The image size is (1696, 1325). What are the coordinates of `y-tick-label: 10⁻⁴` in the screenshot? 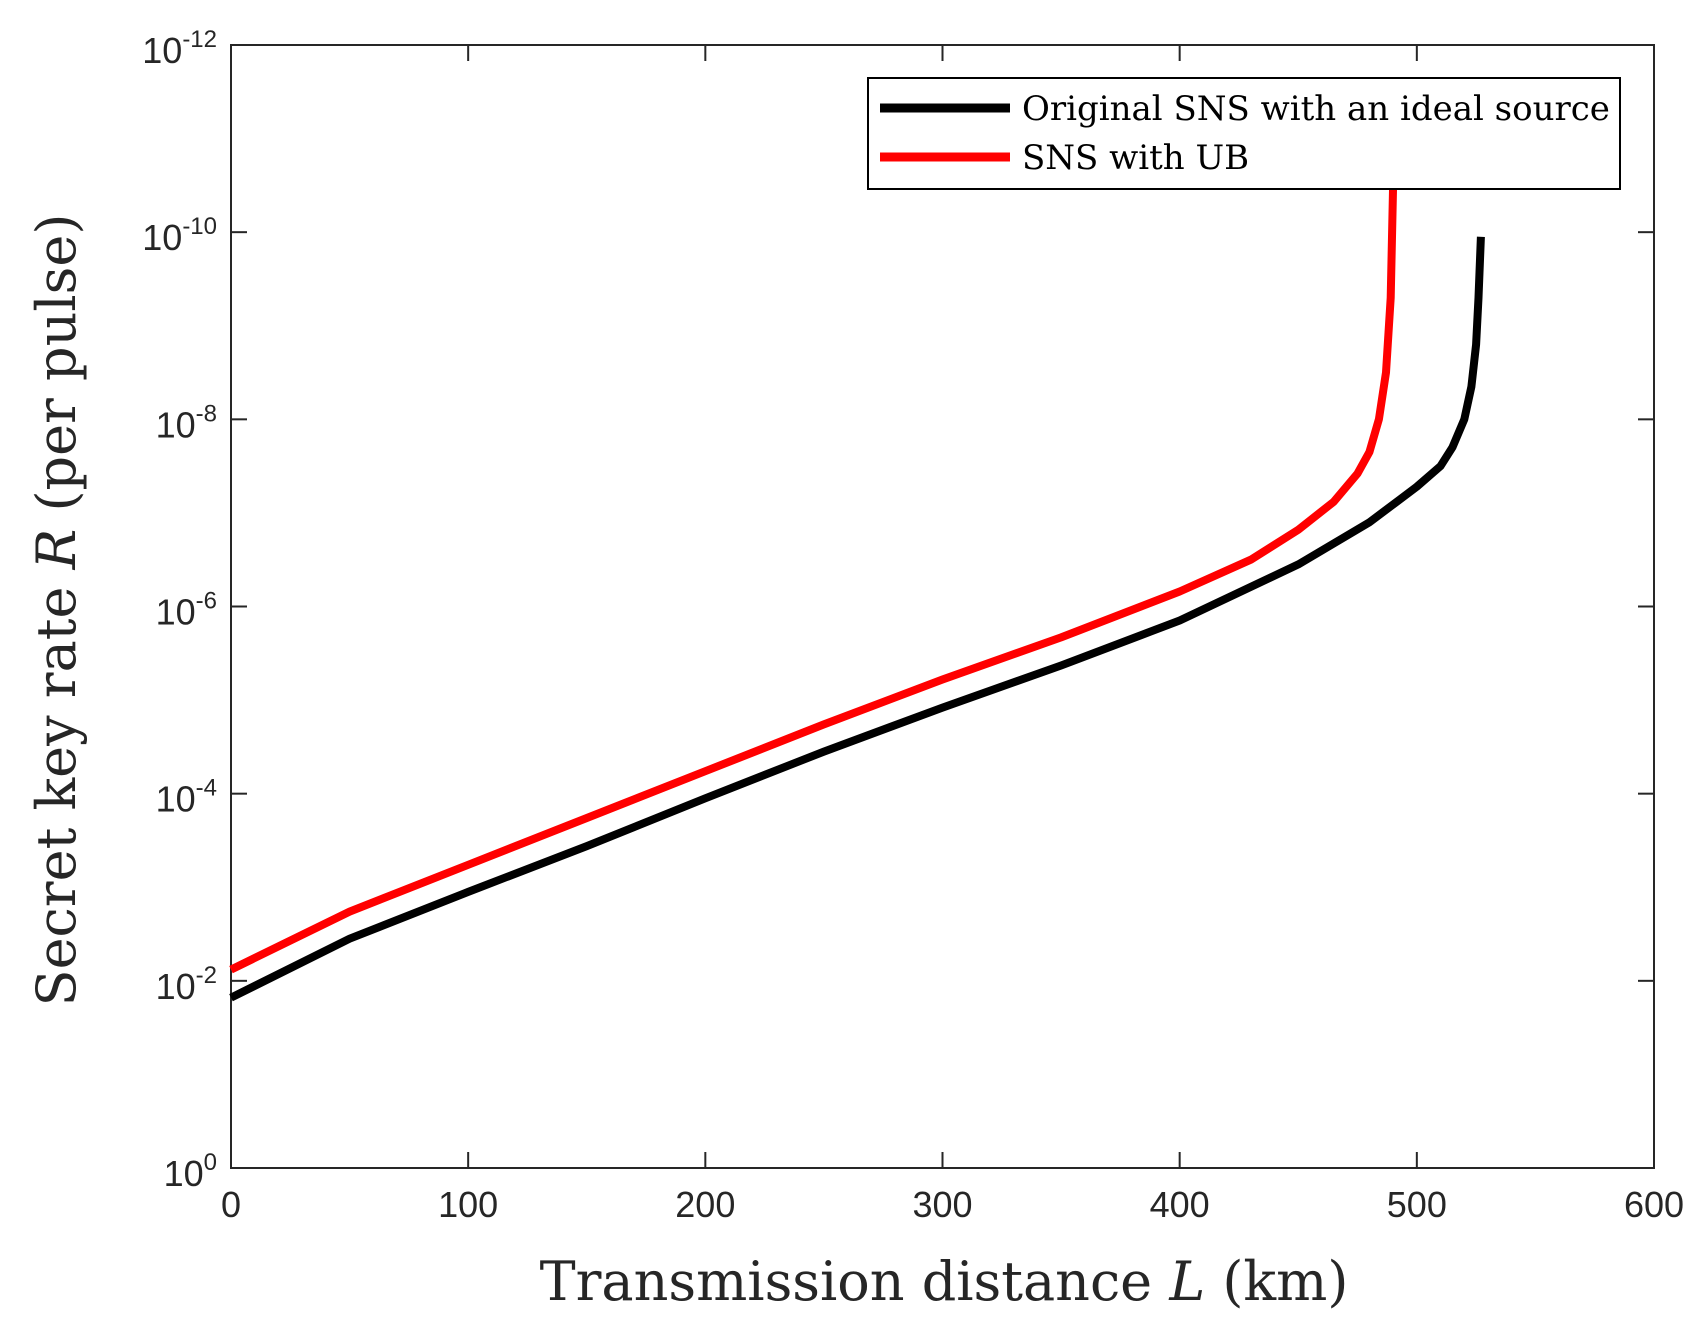 It's located at (186, 797).